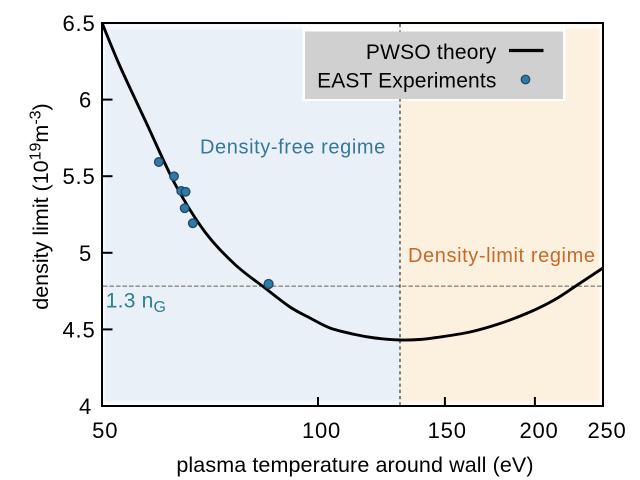  Describe the element at coordinates (502, 256) in the screenshot. I see `svg-text: Density-limit regime` at that location.